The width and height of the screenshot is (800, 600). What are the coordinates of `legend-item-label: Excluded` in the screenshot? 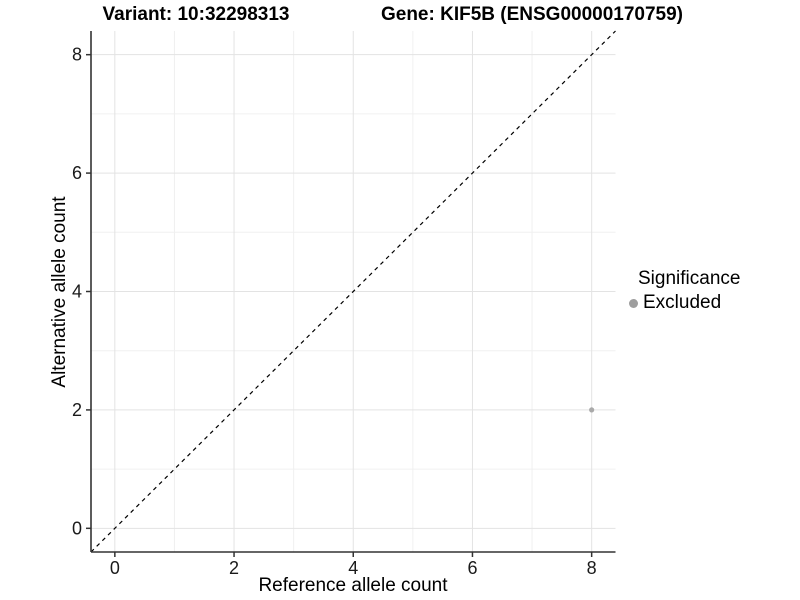 It's located at (682, 302).